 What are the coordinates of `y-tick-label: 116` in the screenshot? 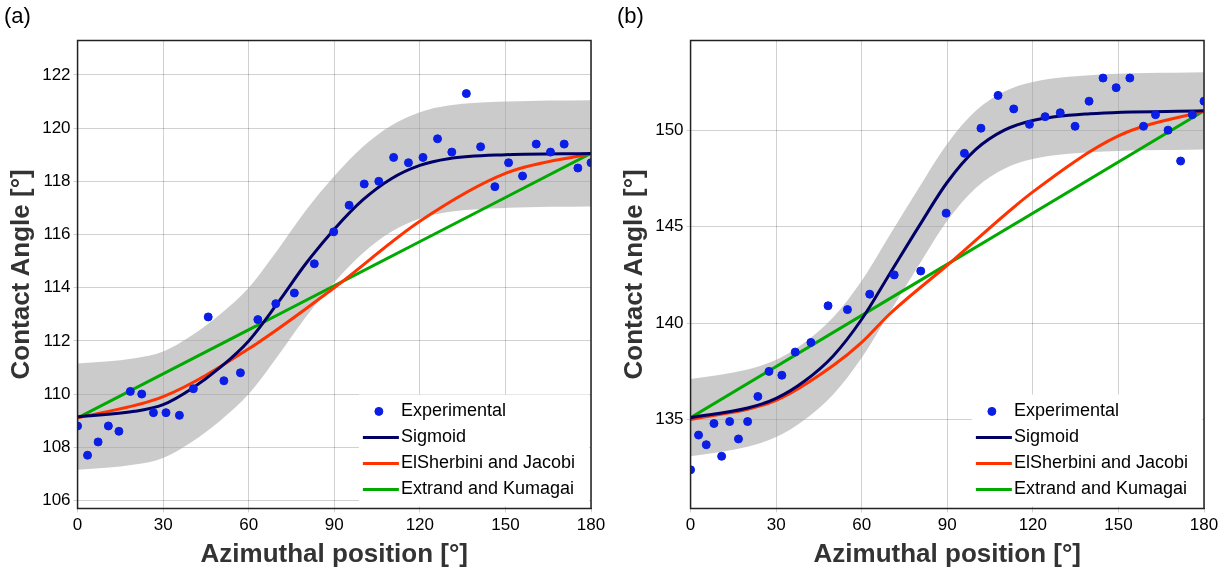 It's located at (57, 234).